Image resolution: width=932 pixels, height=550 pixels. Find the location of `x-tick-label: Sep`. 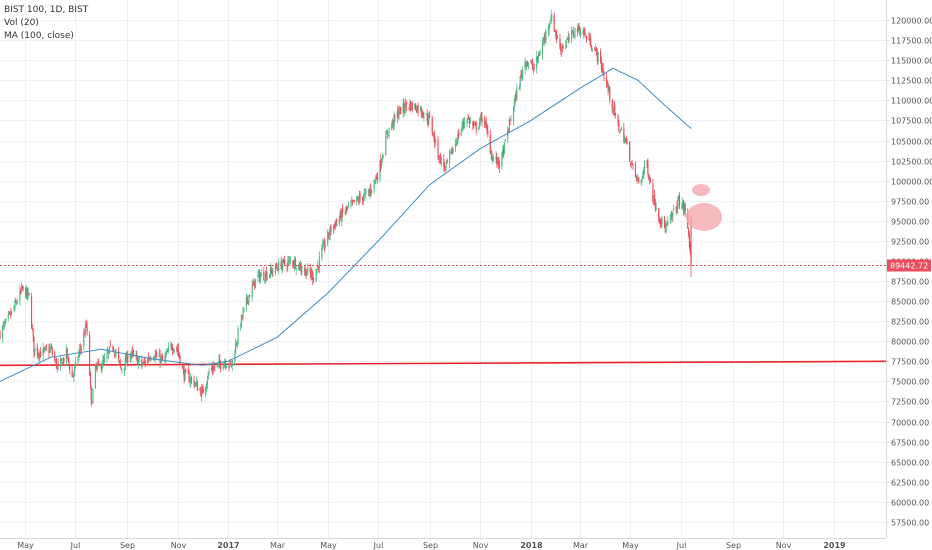

x-tick-label: Sep is located at coordinates (430, 545).